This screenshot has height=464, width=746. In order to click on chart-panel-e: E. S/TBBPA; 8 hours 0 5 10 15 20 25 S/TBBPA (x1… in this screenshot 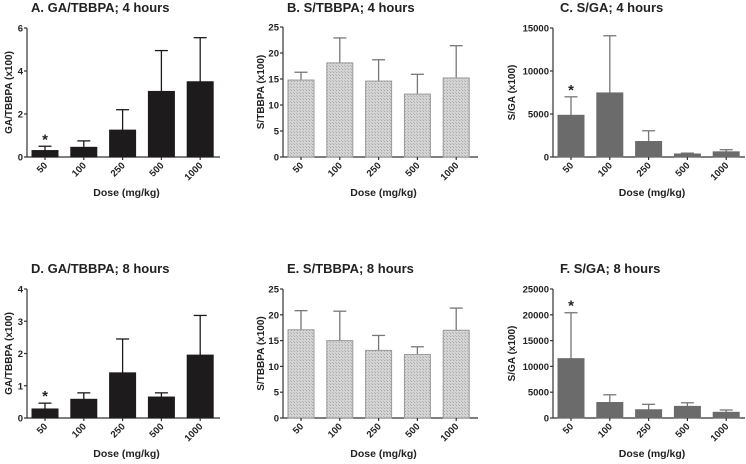, I will do `click(367, 360)`.